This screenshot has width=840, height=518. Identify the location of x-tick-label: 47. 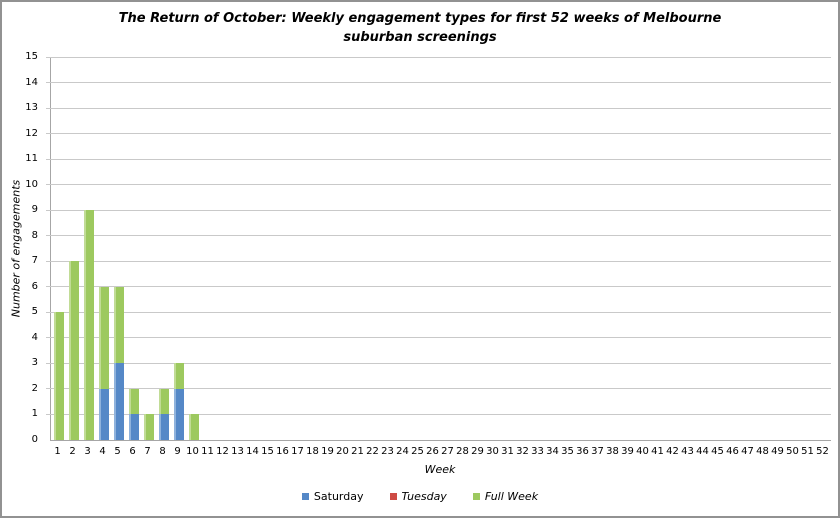
(747, 451).